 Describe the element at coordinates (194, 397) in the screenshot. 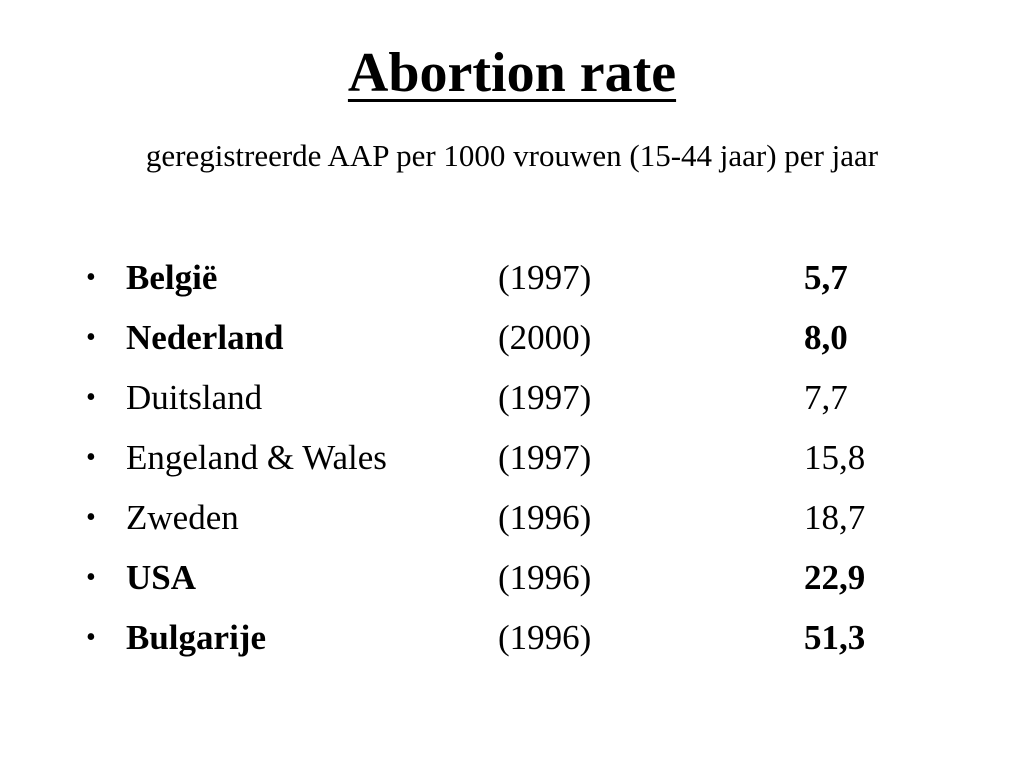

I see `country-name: Duitsland` at that location.